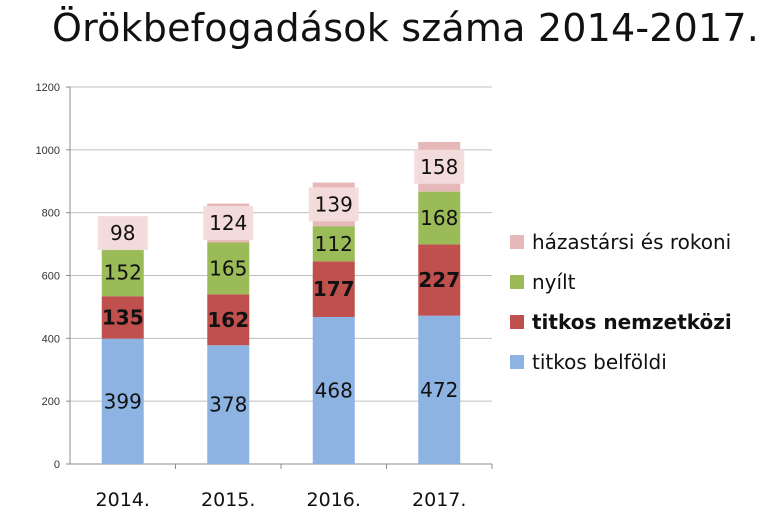  Describe the element at coordinates (517, 242) in the screenshot. I see `legend-swatch-hazastarsi` at that location.